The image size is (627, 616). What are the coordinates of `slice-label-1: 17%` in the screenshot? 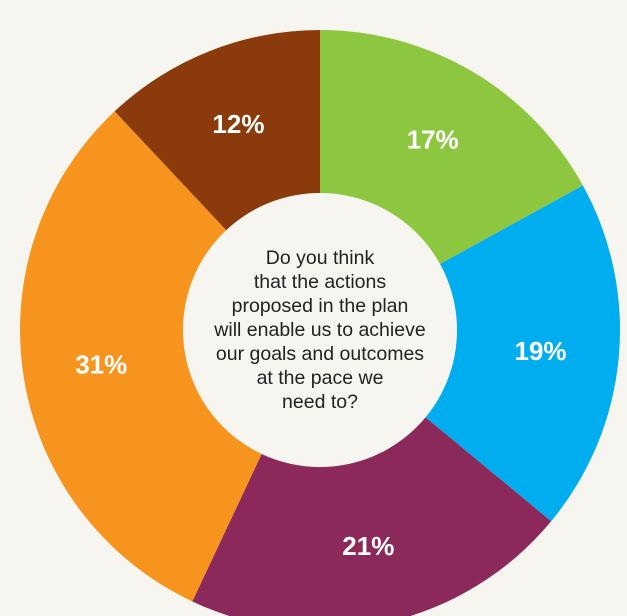 It's located at (433, 139).